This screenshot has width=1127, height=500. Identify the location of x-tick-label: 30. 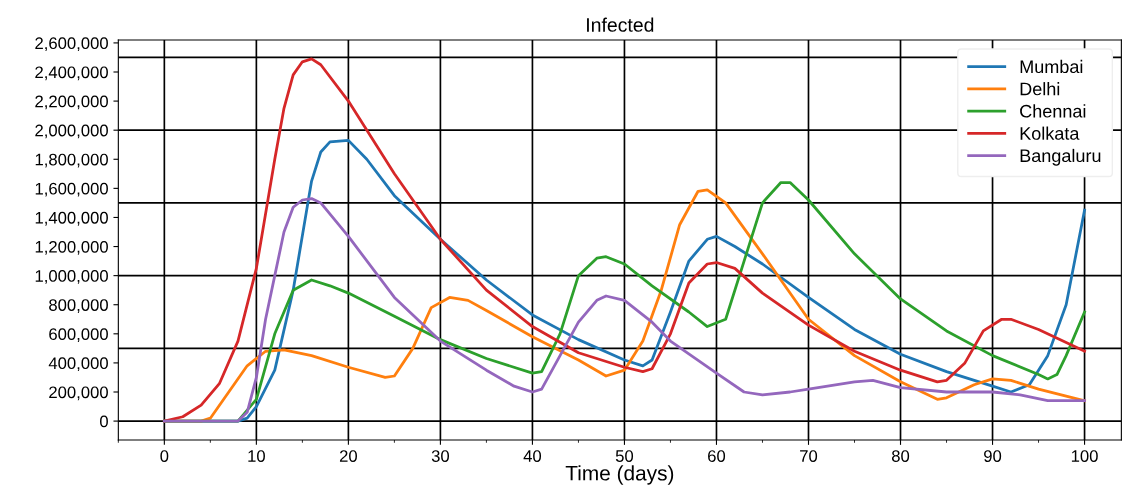
(440, 456).